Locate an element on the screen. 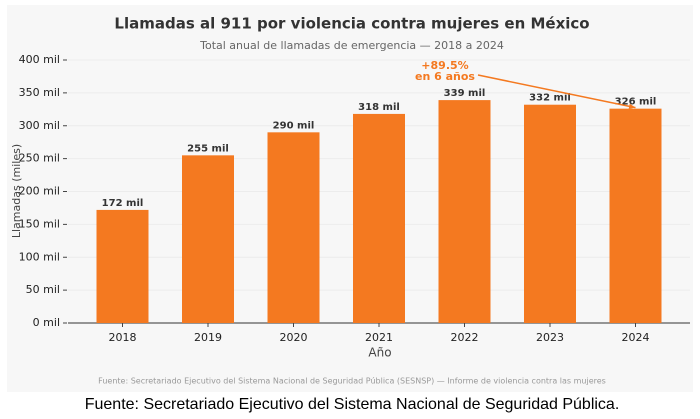 This screenshot has width=700, height=419. value-label: 255 mil is located at coordinates (208, 148).